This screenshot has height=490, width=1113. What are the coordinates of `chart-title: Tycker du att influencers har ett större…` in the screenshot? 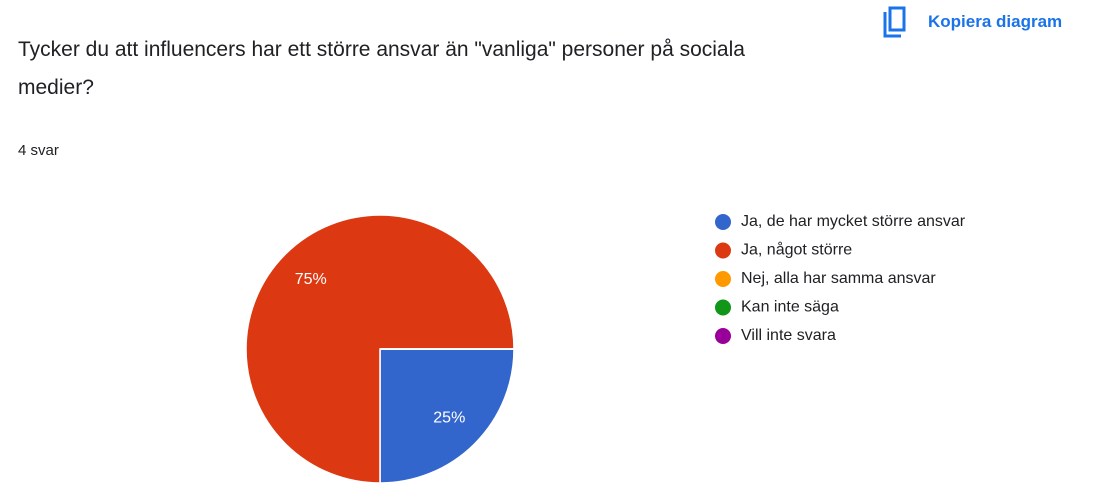 It's located at (381, 68).